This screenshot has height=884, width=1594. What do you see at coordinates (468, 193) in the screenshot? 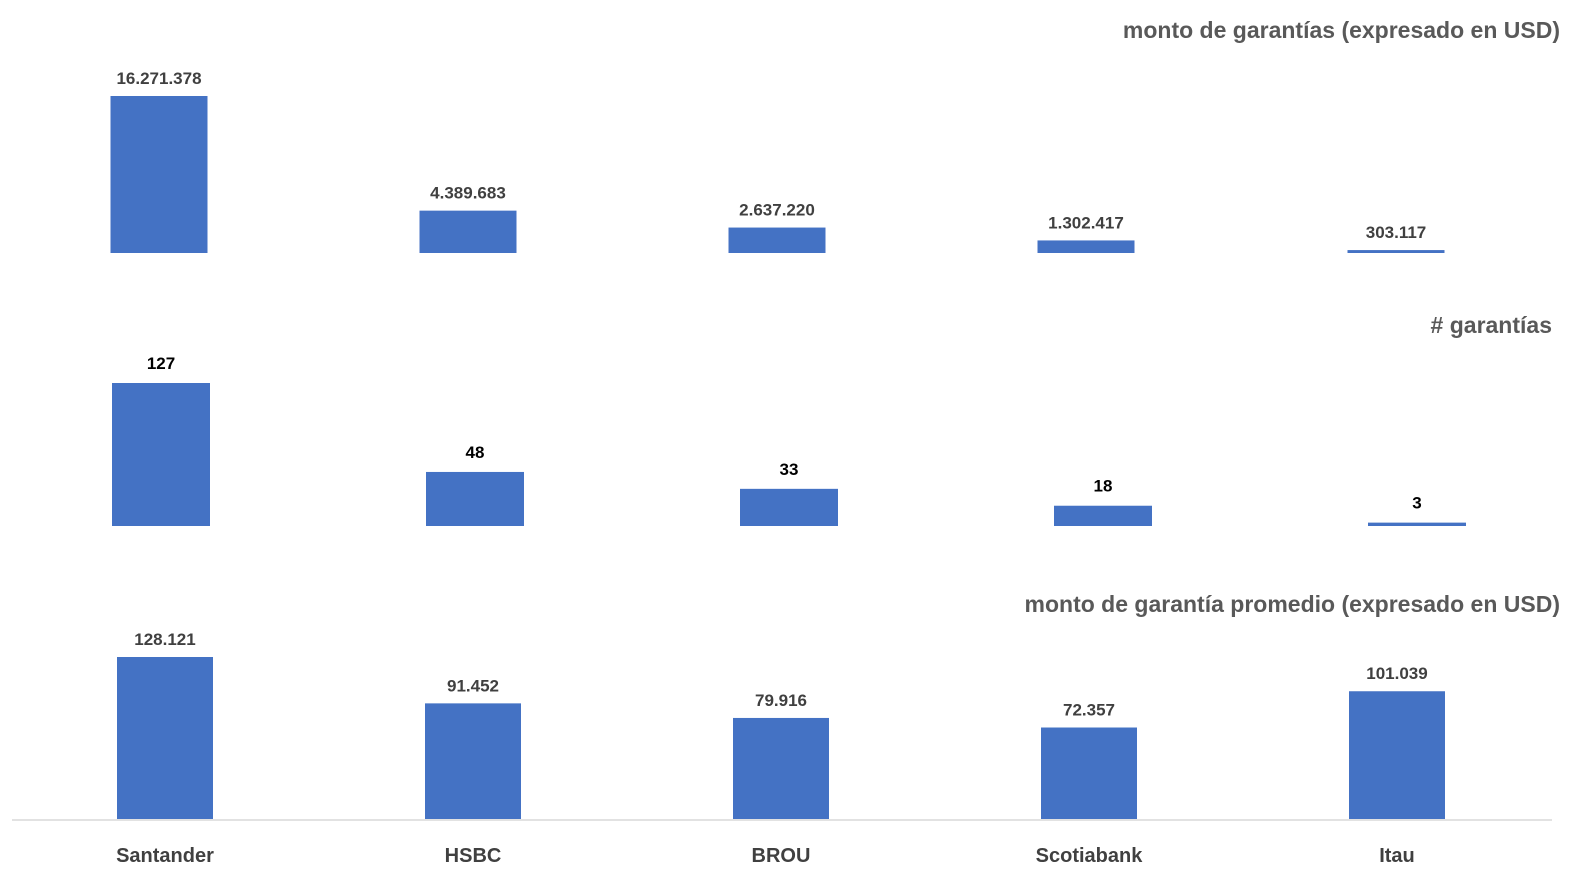
I see `data-label: 4.389.683` at bounding box center [468, 193].